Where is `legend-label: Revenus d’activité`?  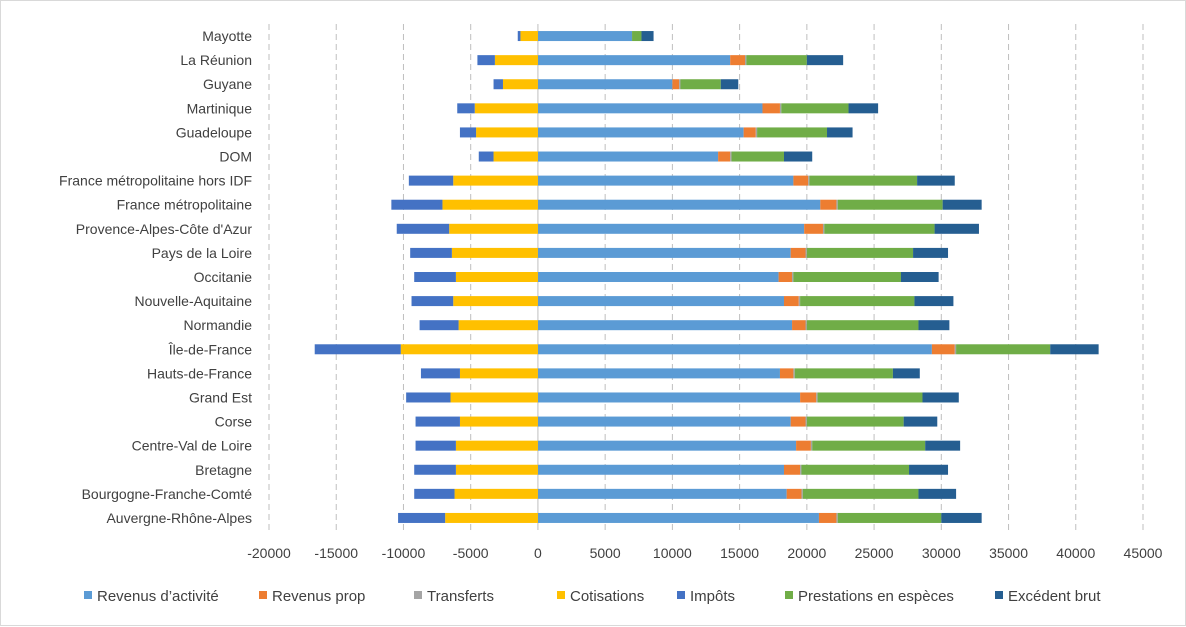 legend-label: Revenus d’activité is located at coordinates (158, 596).